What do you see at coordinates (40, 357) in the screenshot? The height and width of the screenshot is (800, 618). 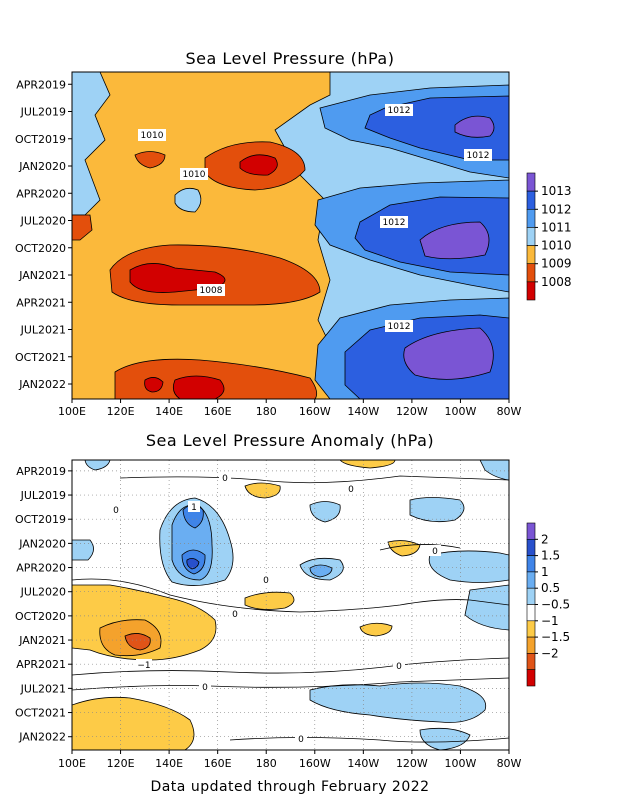 I see `y-tick-label: OCT2021` at bounding box center [40, 357].